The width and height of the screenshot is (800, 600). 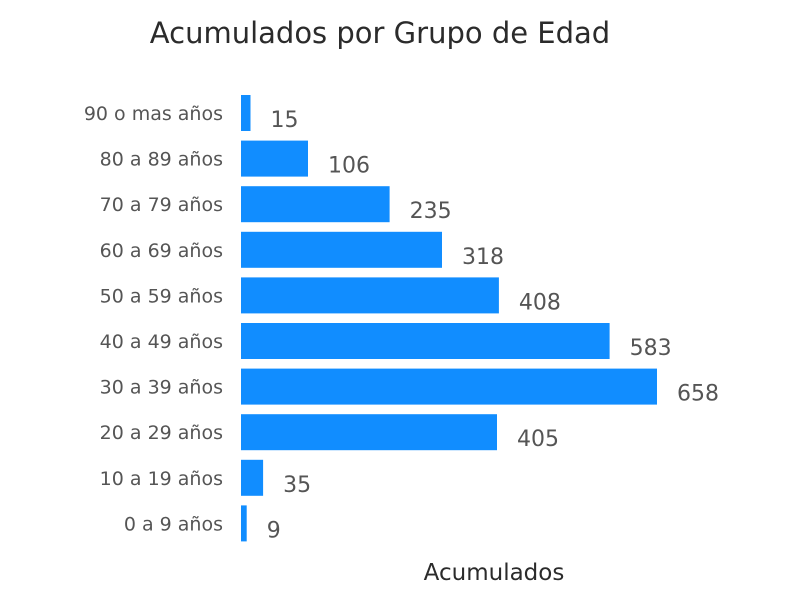 I want to click on category-label: 90 o mas años, so click(x=153, y=114).